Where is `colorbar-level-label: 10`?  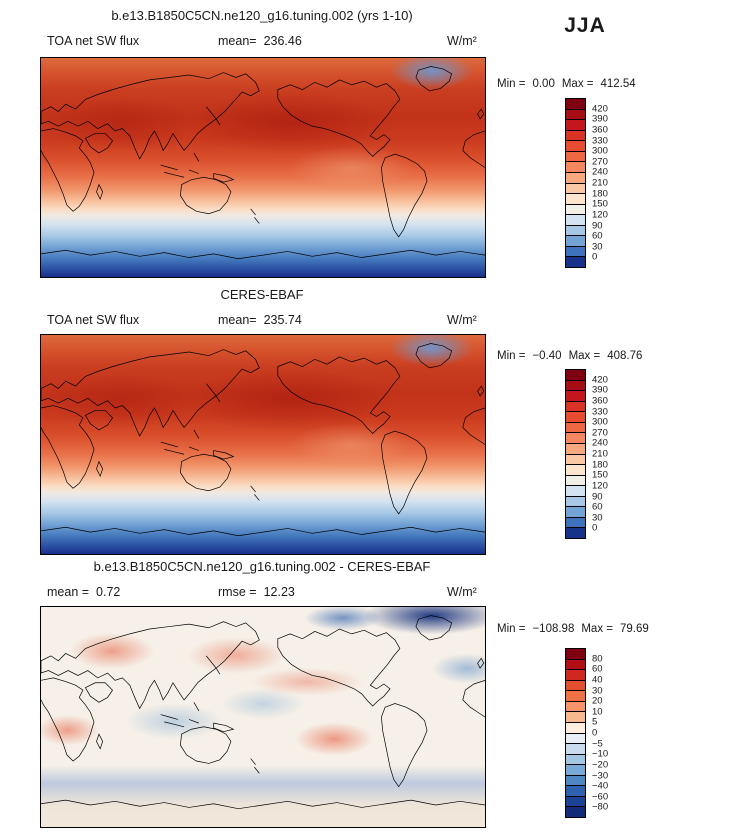
colorbar-level-label: 10 is located at coordinates (597, 712).